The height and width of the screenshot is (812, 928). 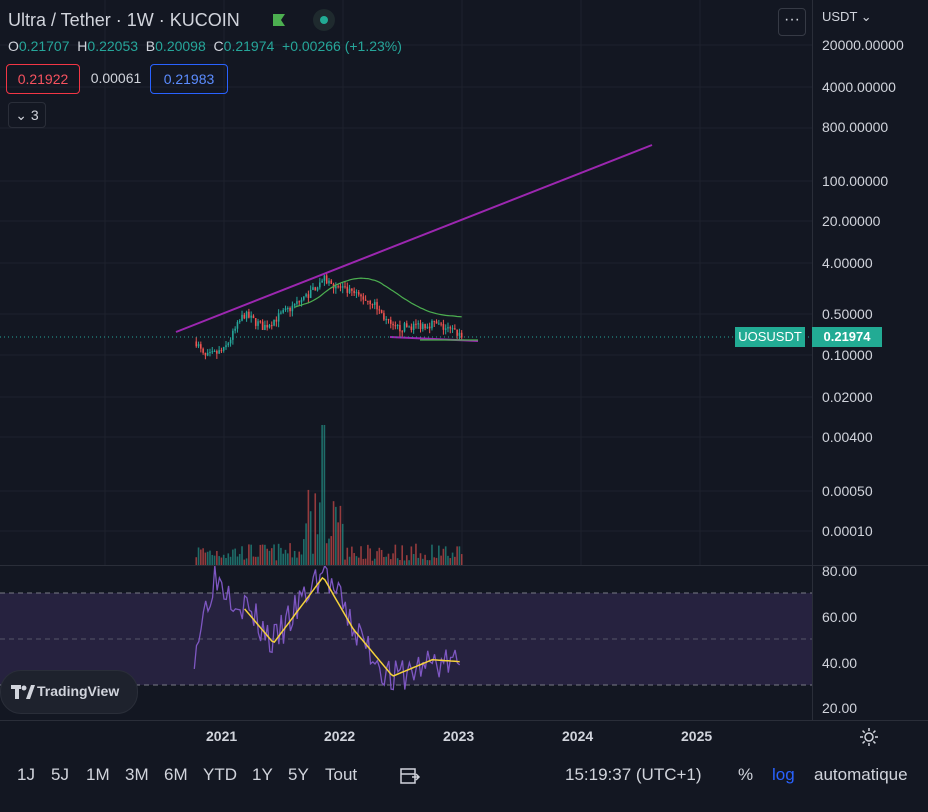 What do you see at coordinates (847, 397) in the screenshot?
I see `price-axis-label: 0.02000` at bounding box center [847, 397].